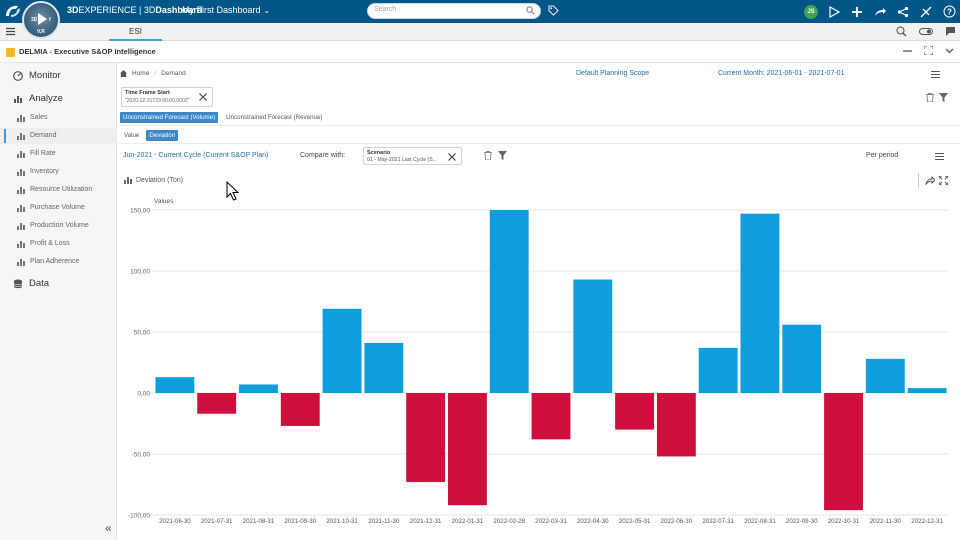 Image resolution: width=960 pixels, height=540 pixels. Describe the element at coordinates (384, 521) in the screenshot. I see `x-tick-label: 2021-11-30` at that location.